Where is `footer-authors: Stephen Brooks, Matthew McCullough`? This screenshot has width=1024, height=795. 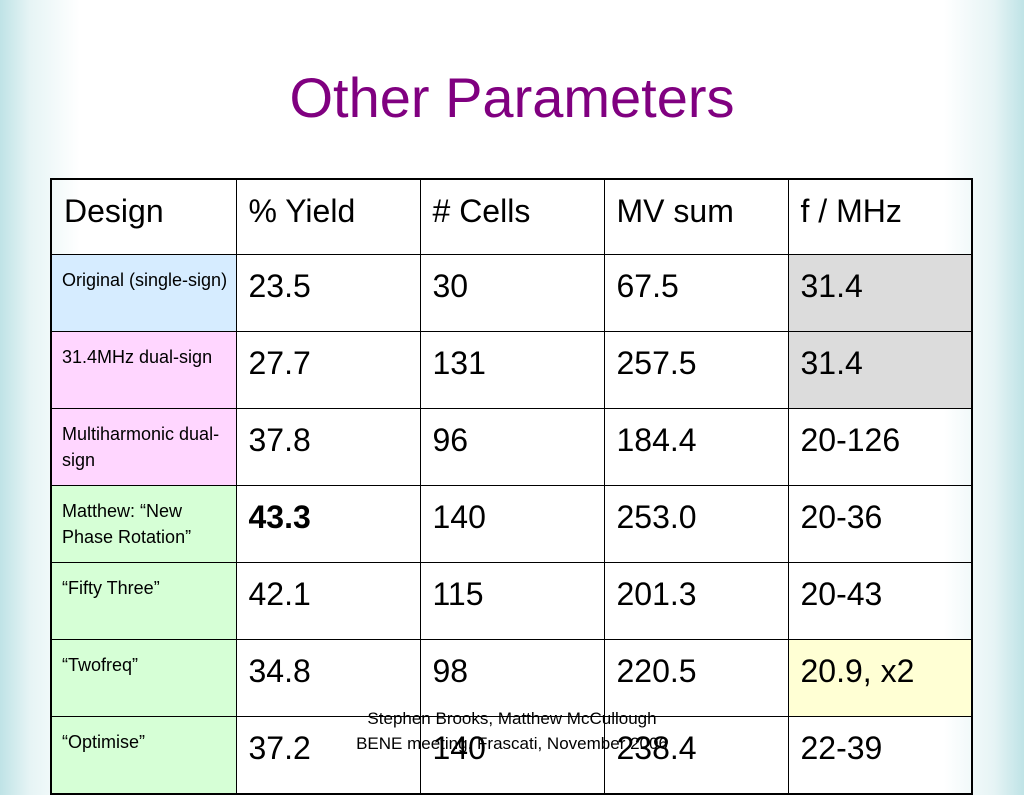
footer-authors: Stephen Brooks, Matthew McCullough is located at coordinates (512, 718).